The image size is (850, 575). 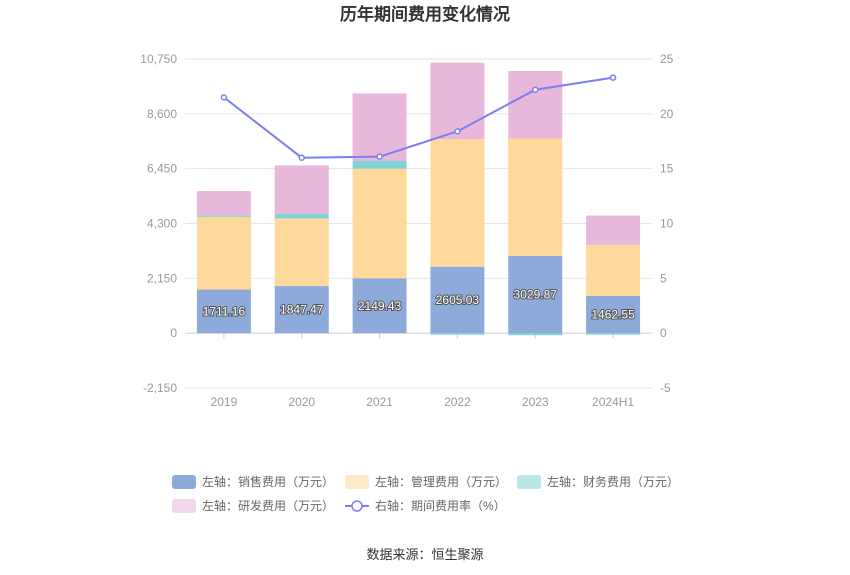 I want to click on x-axis: 2019 2020 2021 2022 2023 2024H1, so click(x=422, y=371).